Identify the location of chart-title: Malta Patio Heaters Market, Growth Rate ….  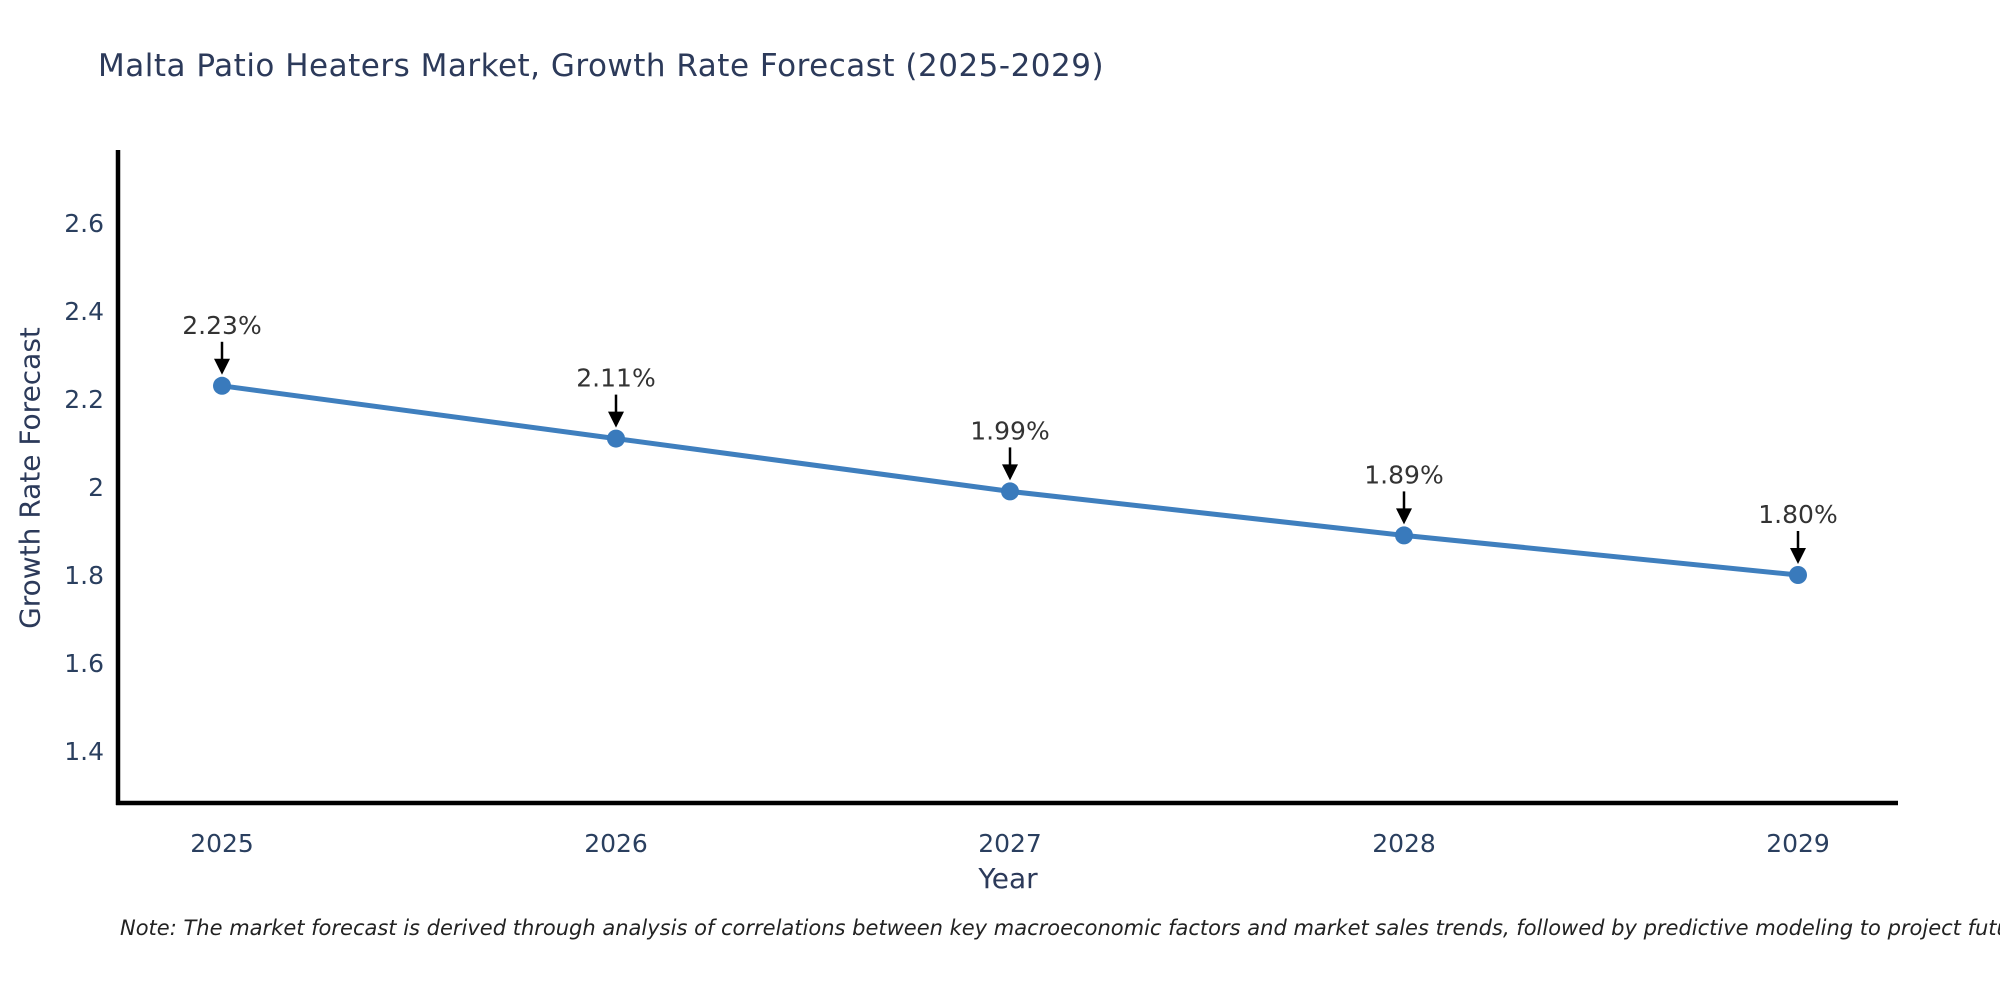
(601, 66).